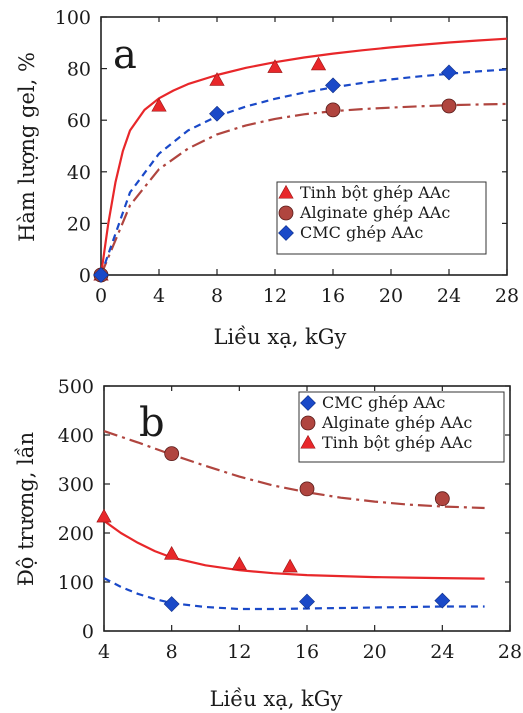  I want to click on y-tick-label: 400, so click(76, 436).